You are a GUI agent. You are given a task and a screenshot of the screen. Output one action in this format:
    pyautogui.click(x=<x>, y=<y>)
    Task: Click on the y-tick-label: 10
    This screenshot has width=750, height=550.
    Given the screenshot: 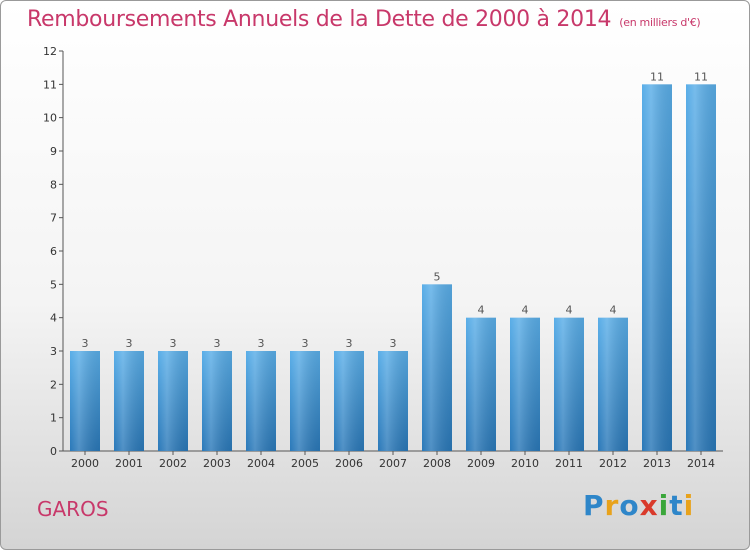 What is the action you would take?
    pyautogui.click(x=50, y=118)
    